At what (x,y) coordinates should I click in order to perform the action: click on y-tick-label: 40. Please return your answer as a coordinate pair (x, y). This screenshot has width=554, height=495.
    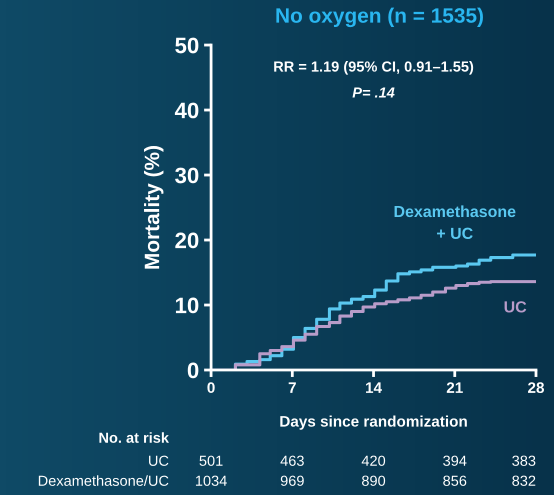
    Looking at the image, I should click on (186, 110).